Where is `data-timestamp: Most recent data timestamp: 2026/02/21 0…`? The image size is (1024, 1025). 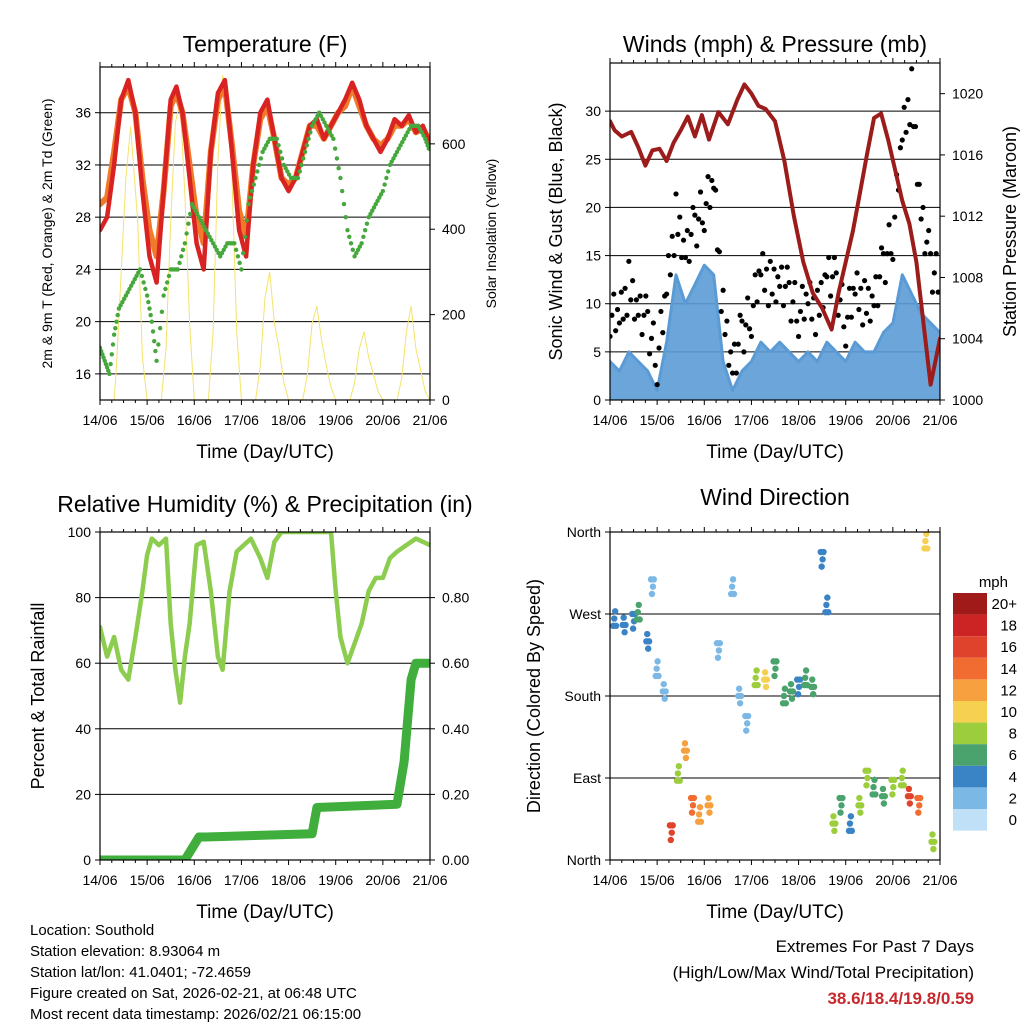 data-timestamp: Most recent data timestamp: 2026/02/21 0… is located at coordinates (196, 1014).